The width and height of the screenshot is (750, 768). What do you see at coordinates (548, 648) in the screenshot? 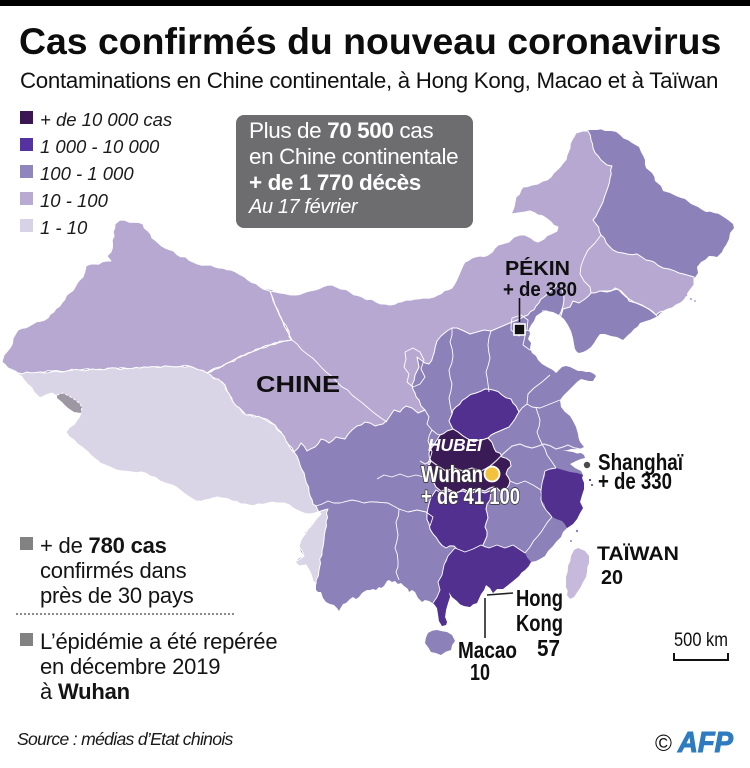
I see `svg-text: 57` at bounding box center [548, 648].